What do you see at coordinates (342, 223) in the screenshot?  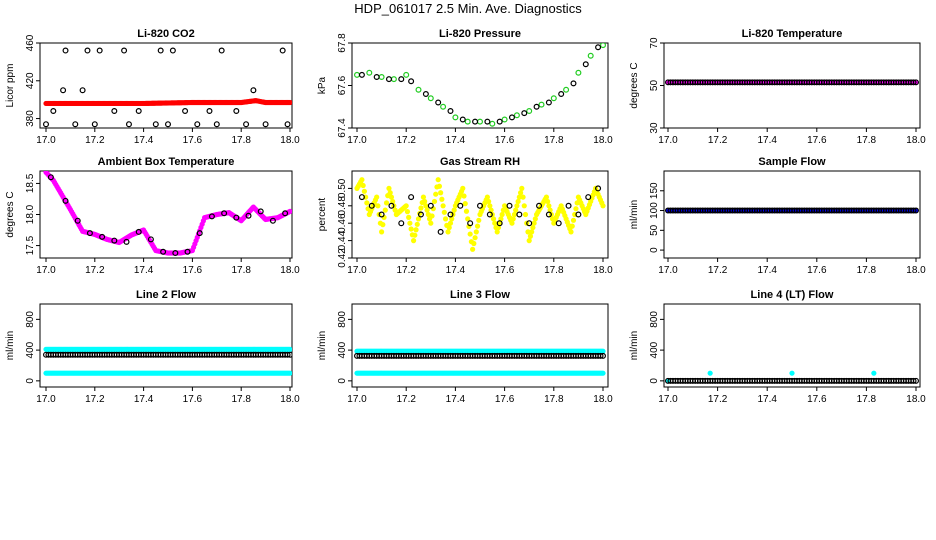 I see `y-tick-label: 0.46` at bounding box center [342, 223].